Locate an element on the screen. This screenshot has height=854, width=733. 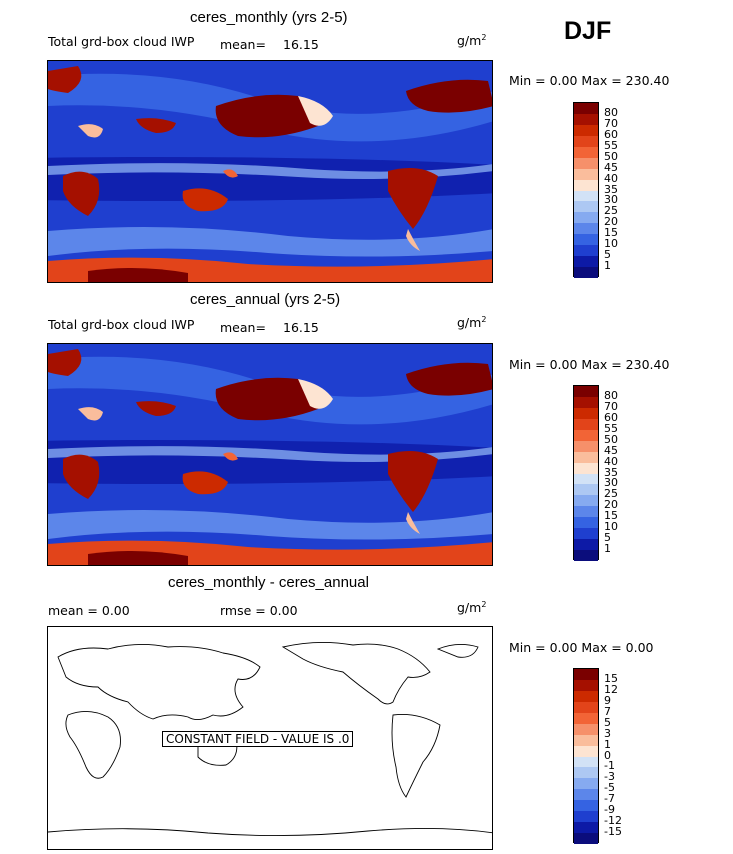
panel1-colorbar is located at coordinates (586, 190).